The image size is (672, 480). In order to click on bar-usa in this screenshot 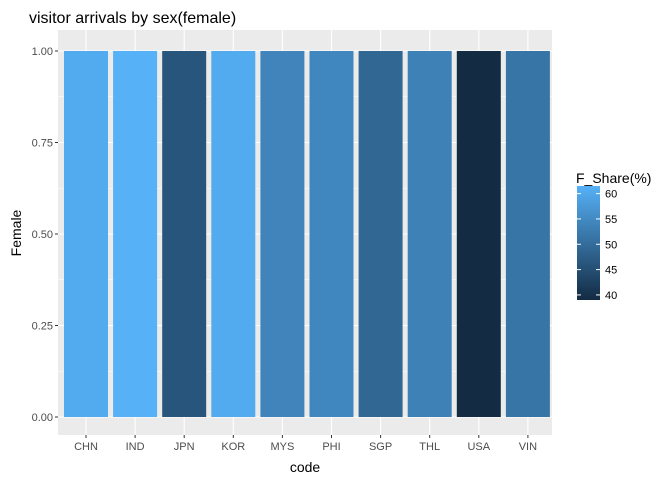, I will do `click(478, 234)`.